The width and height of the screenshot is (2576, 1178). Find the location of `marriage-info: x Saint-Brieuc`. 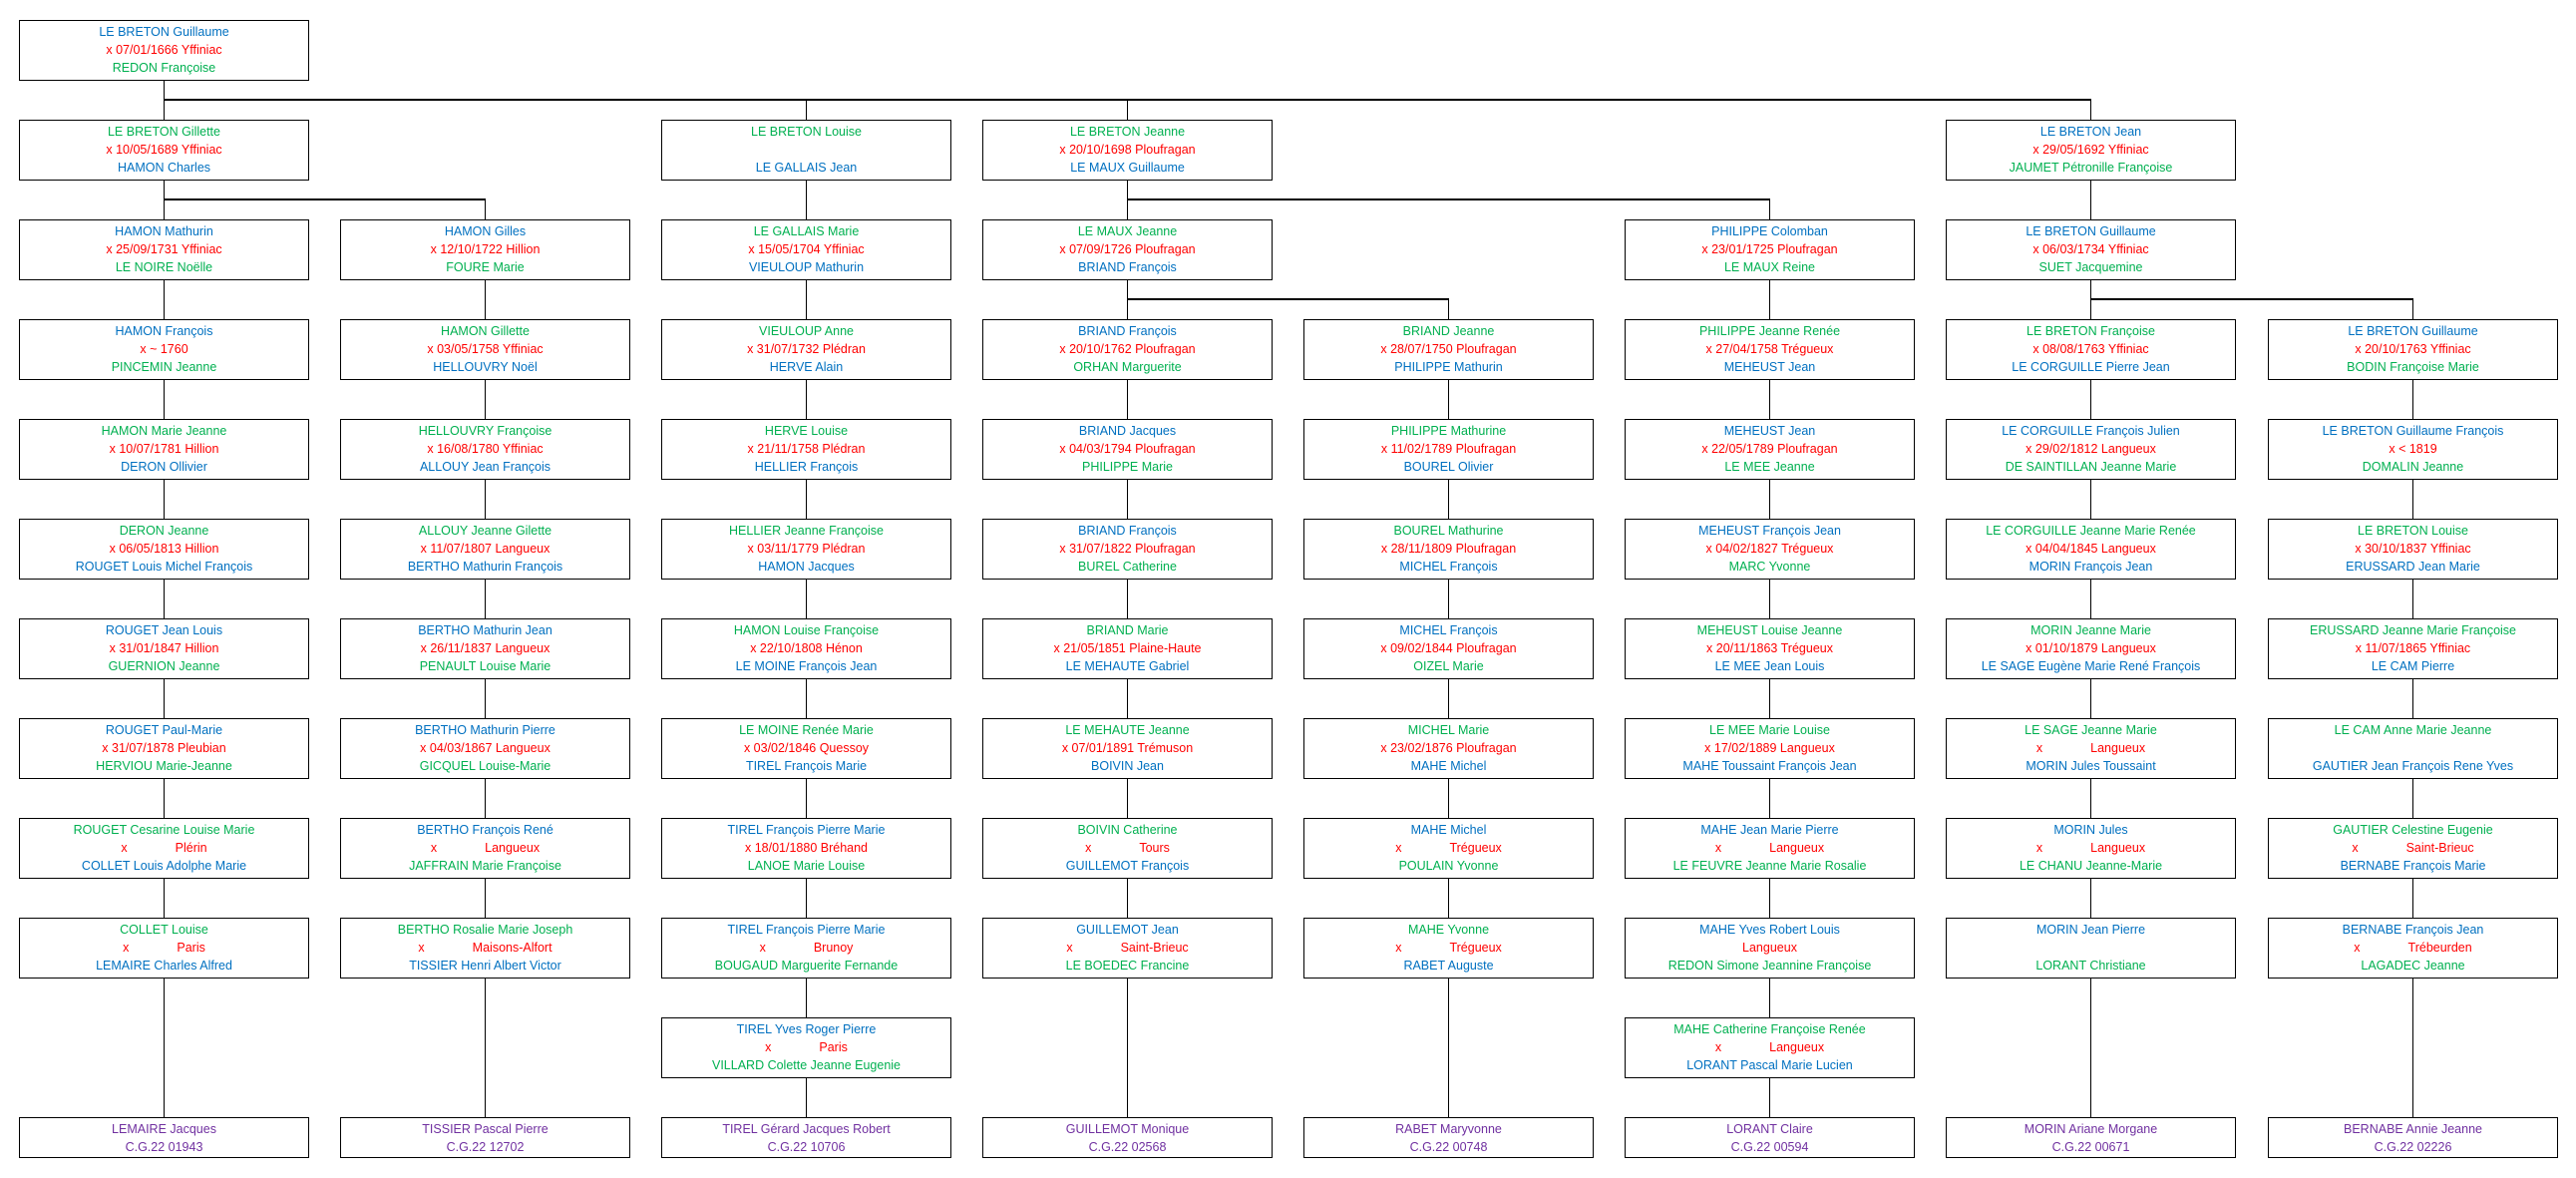

marriage-info: x Saint-Brieuc is located at coordinates (2413, 848).